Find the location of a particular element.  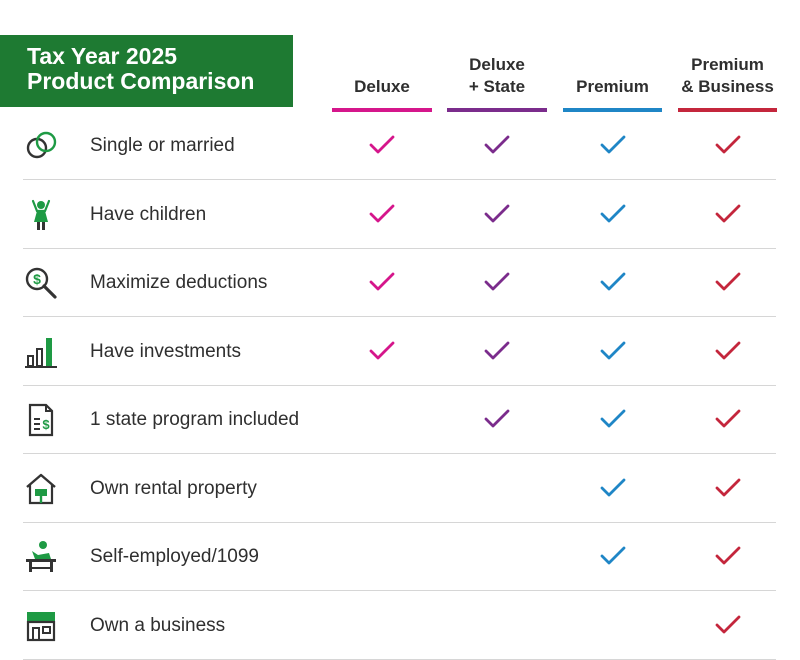

feature-row: Self-employed/1099 is located at coordinates (399, 557).